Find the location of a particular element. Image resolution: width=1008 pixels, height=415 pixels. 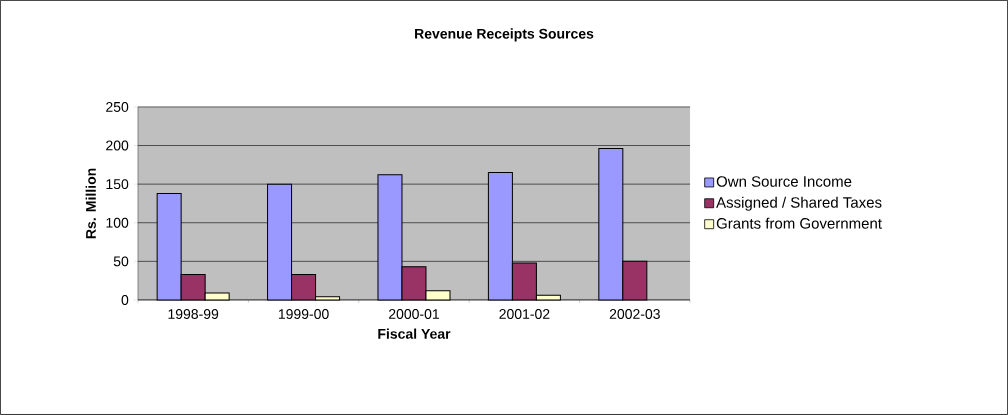

y-tick-label: 100 is located at coordinates (117, 222).